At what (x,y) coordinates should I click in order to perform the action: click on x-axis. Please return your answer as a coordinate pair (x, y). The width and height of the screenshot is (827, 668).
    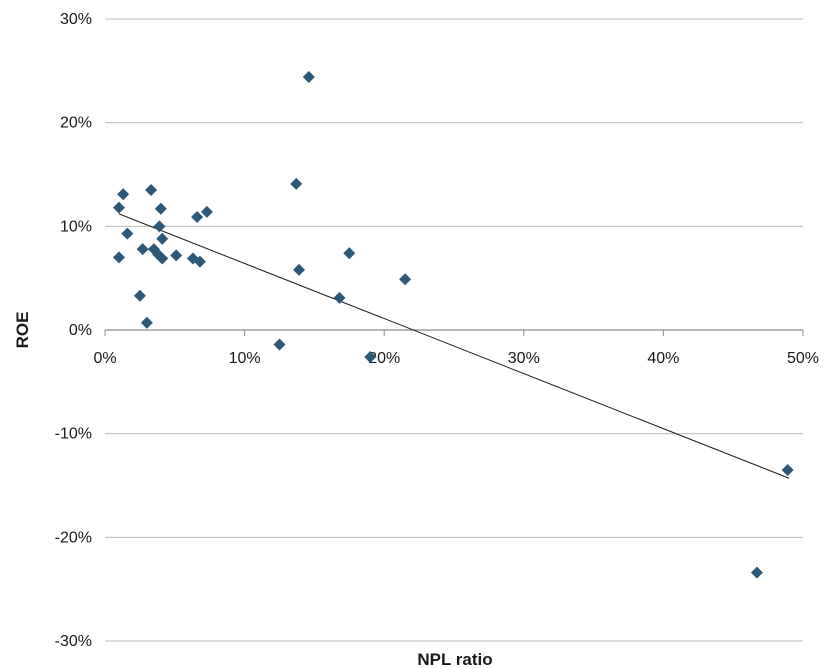
    Looking at the image, I should click on (454, 332).